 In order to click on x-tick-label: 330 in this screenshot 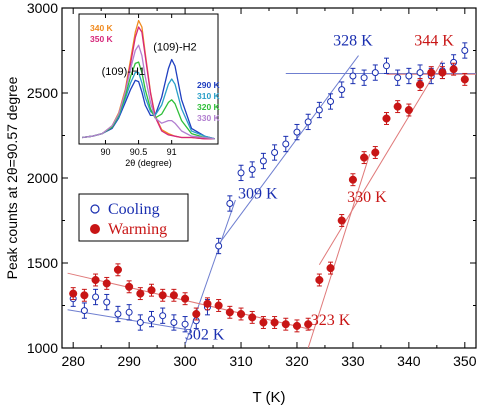, I will do `click(353, 361)`.